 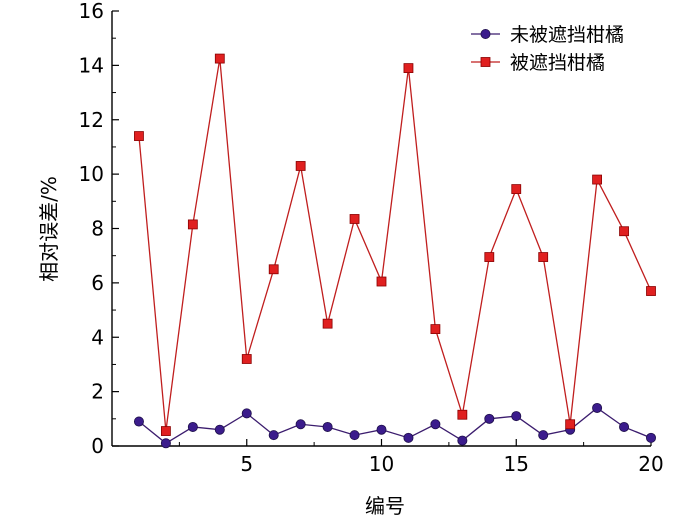 What do you see at coordinates (97, 229) in the screenshot?
I see `y-tick-label: 8` at bounding box center [97, 229].